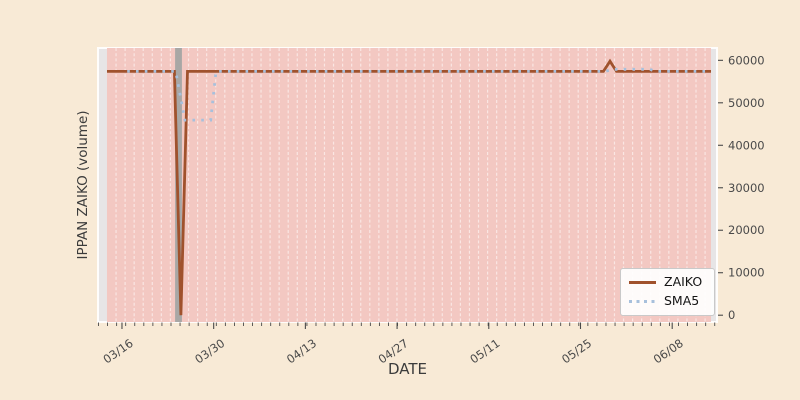  What do you see at coordinates (682, 301) in the screenshot?
I see `legend-label-sma5: SMA5` at bounding box center [682, 301].